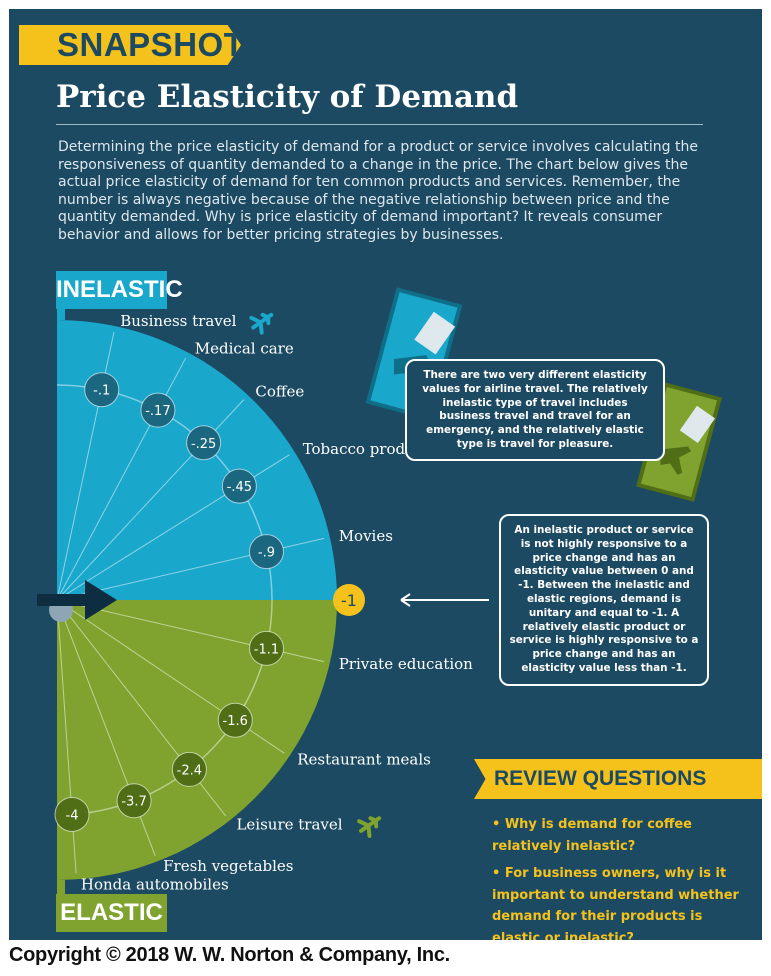 The height and width of the screenshot is (976, 771). Describe the element at coordinates (379, 124) in the screenshot. I see `title-divider` at that location.